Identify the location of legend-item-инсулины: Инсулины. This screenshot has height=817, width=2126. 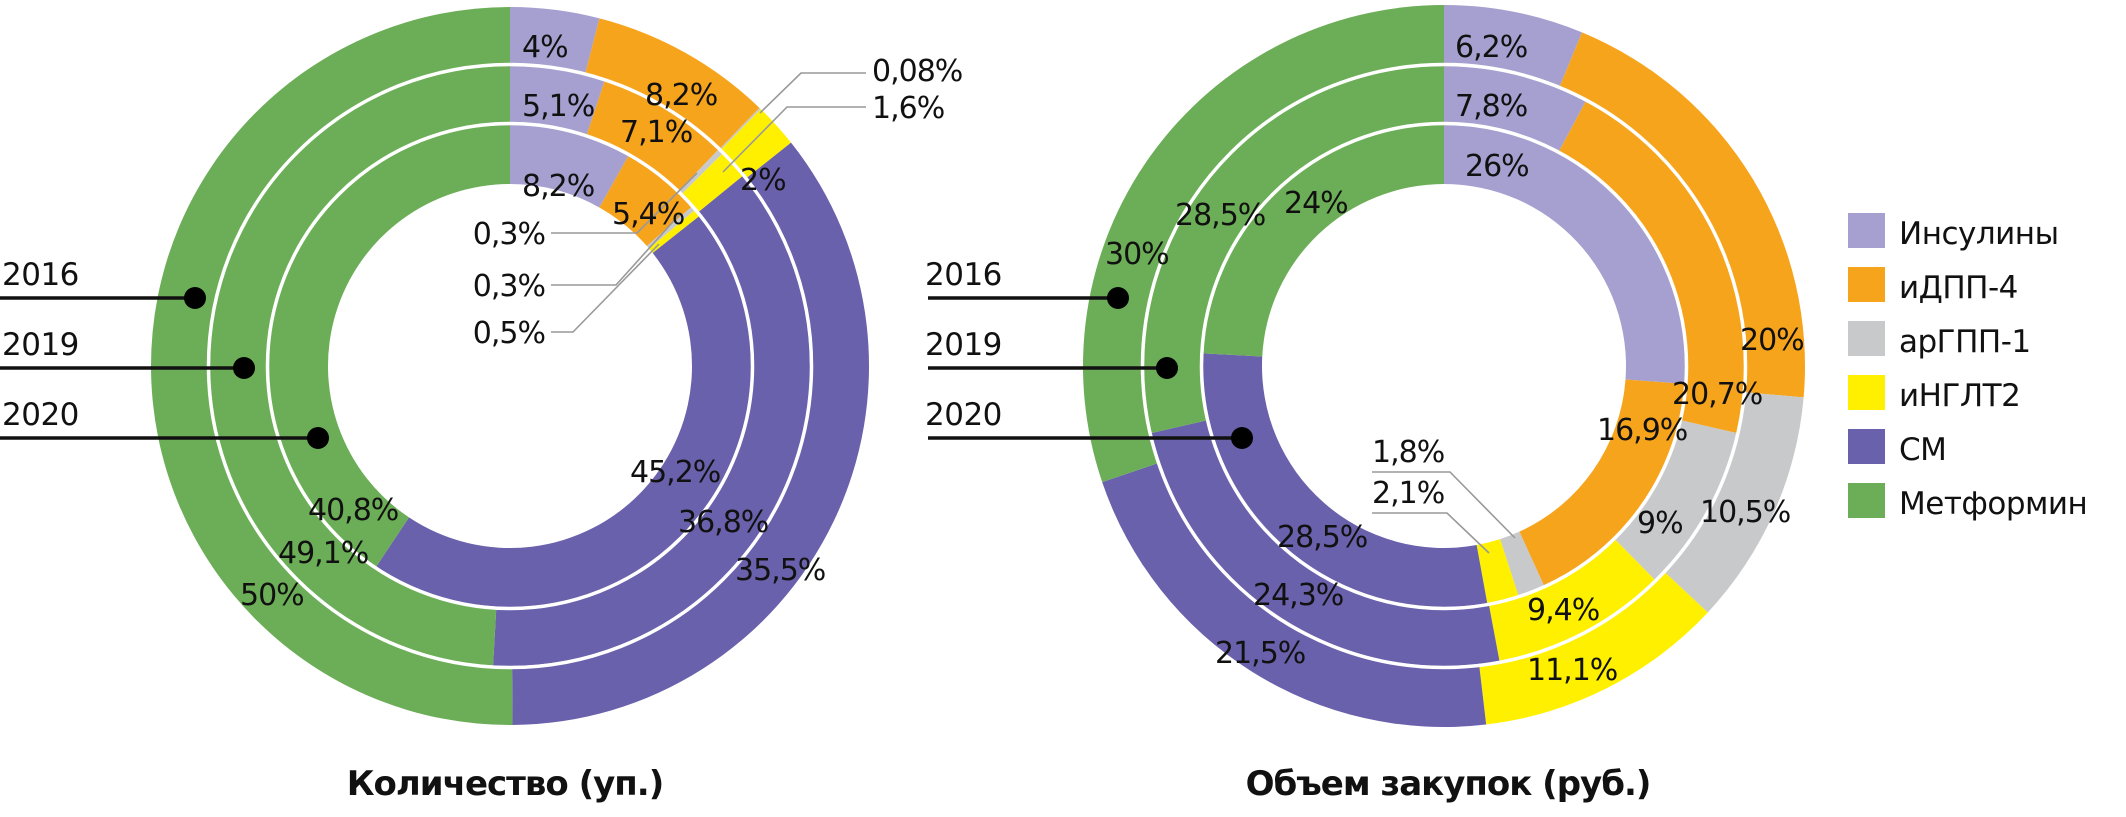
(1953, 232).